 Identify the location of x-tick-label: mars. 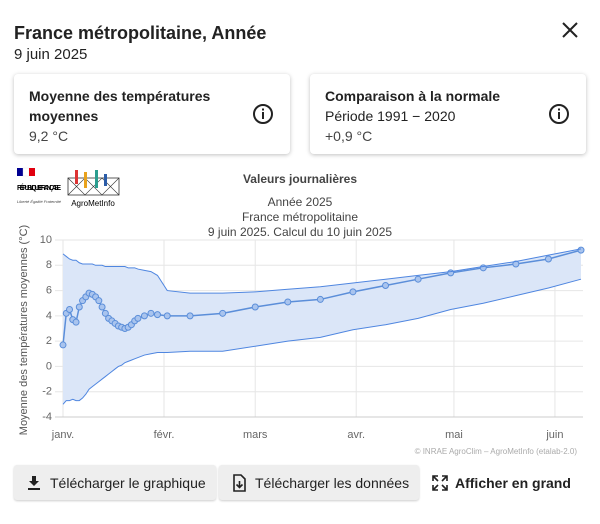
(255, 435).